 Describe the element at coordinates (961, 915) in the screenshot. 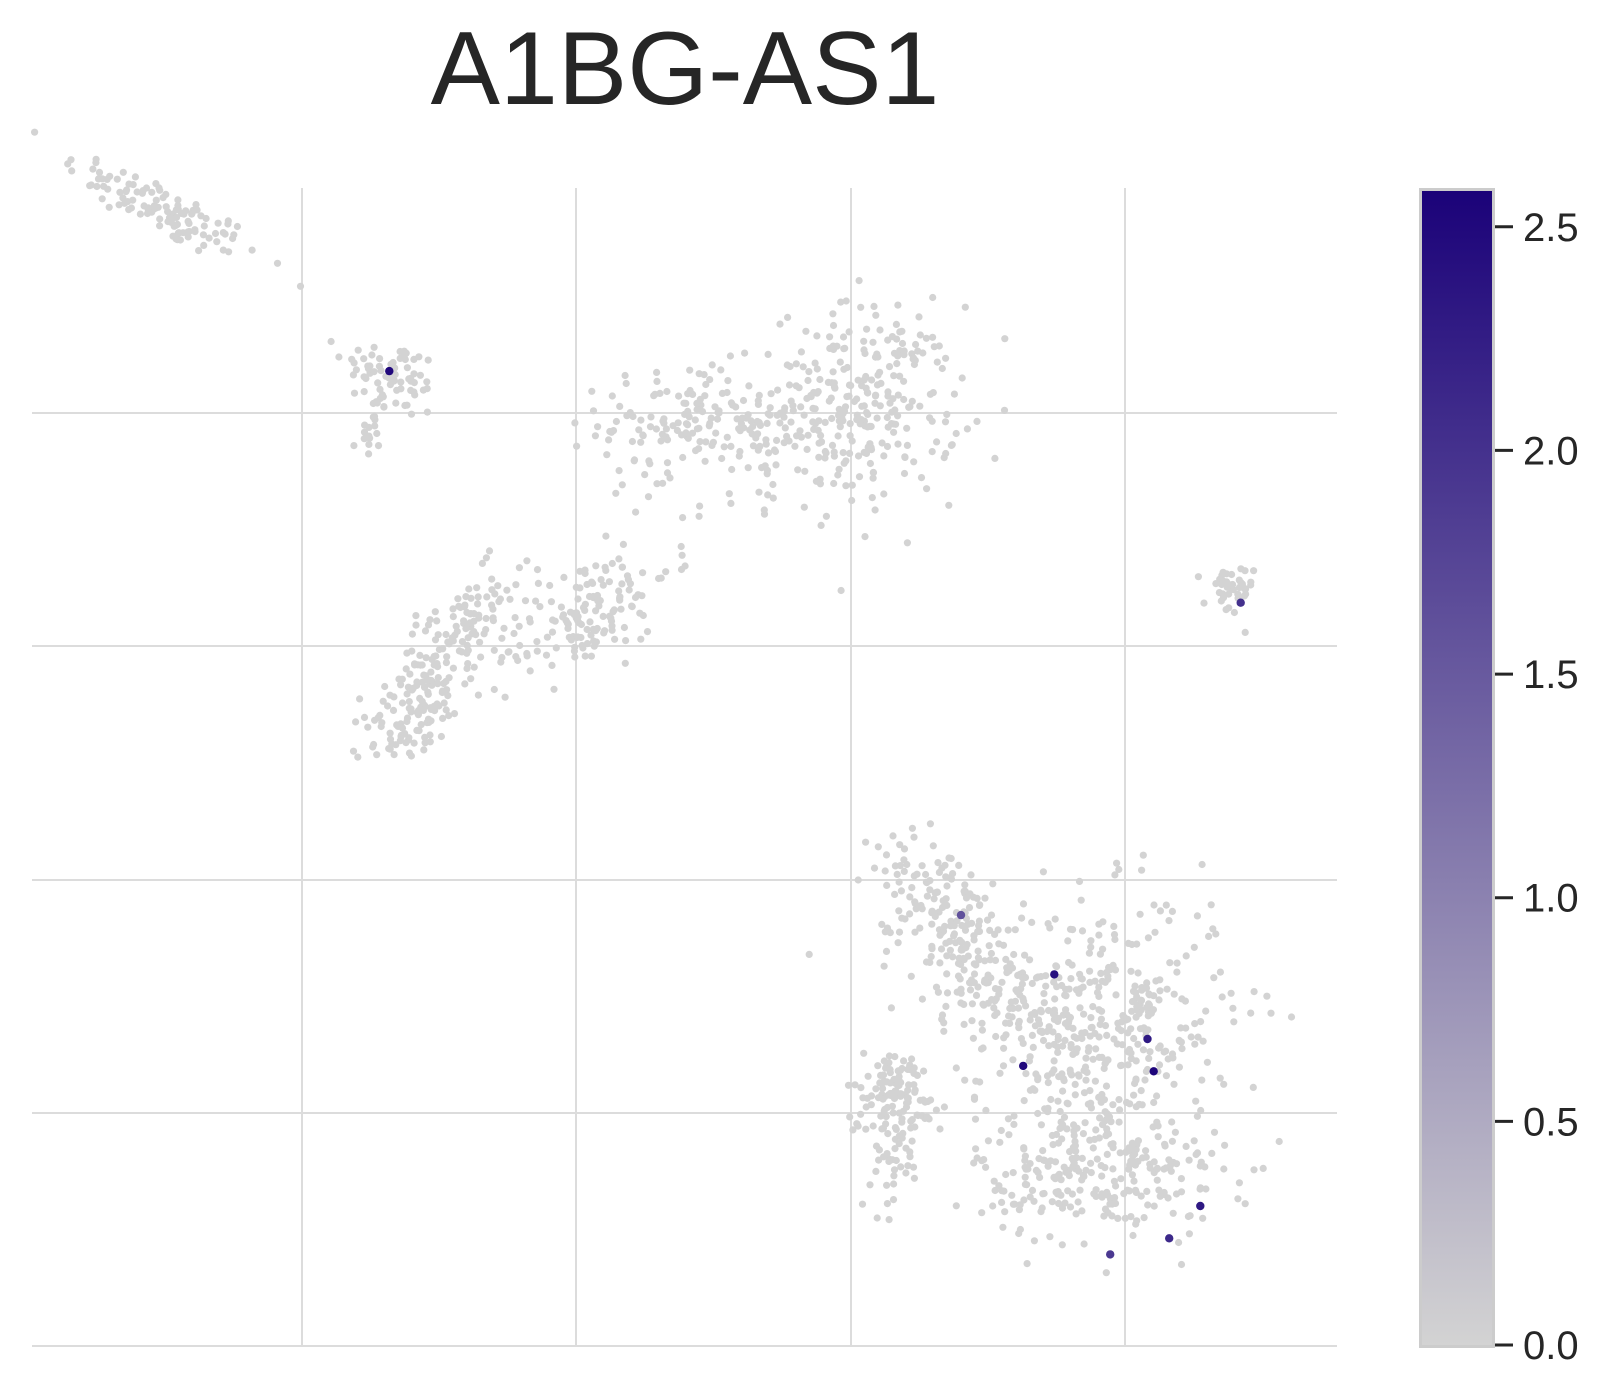

I see `expressed-cell-point` at that location.